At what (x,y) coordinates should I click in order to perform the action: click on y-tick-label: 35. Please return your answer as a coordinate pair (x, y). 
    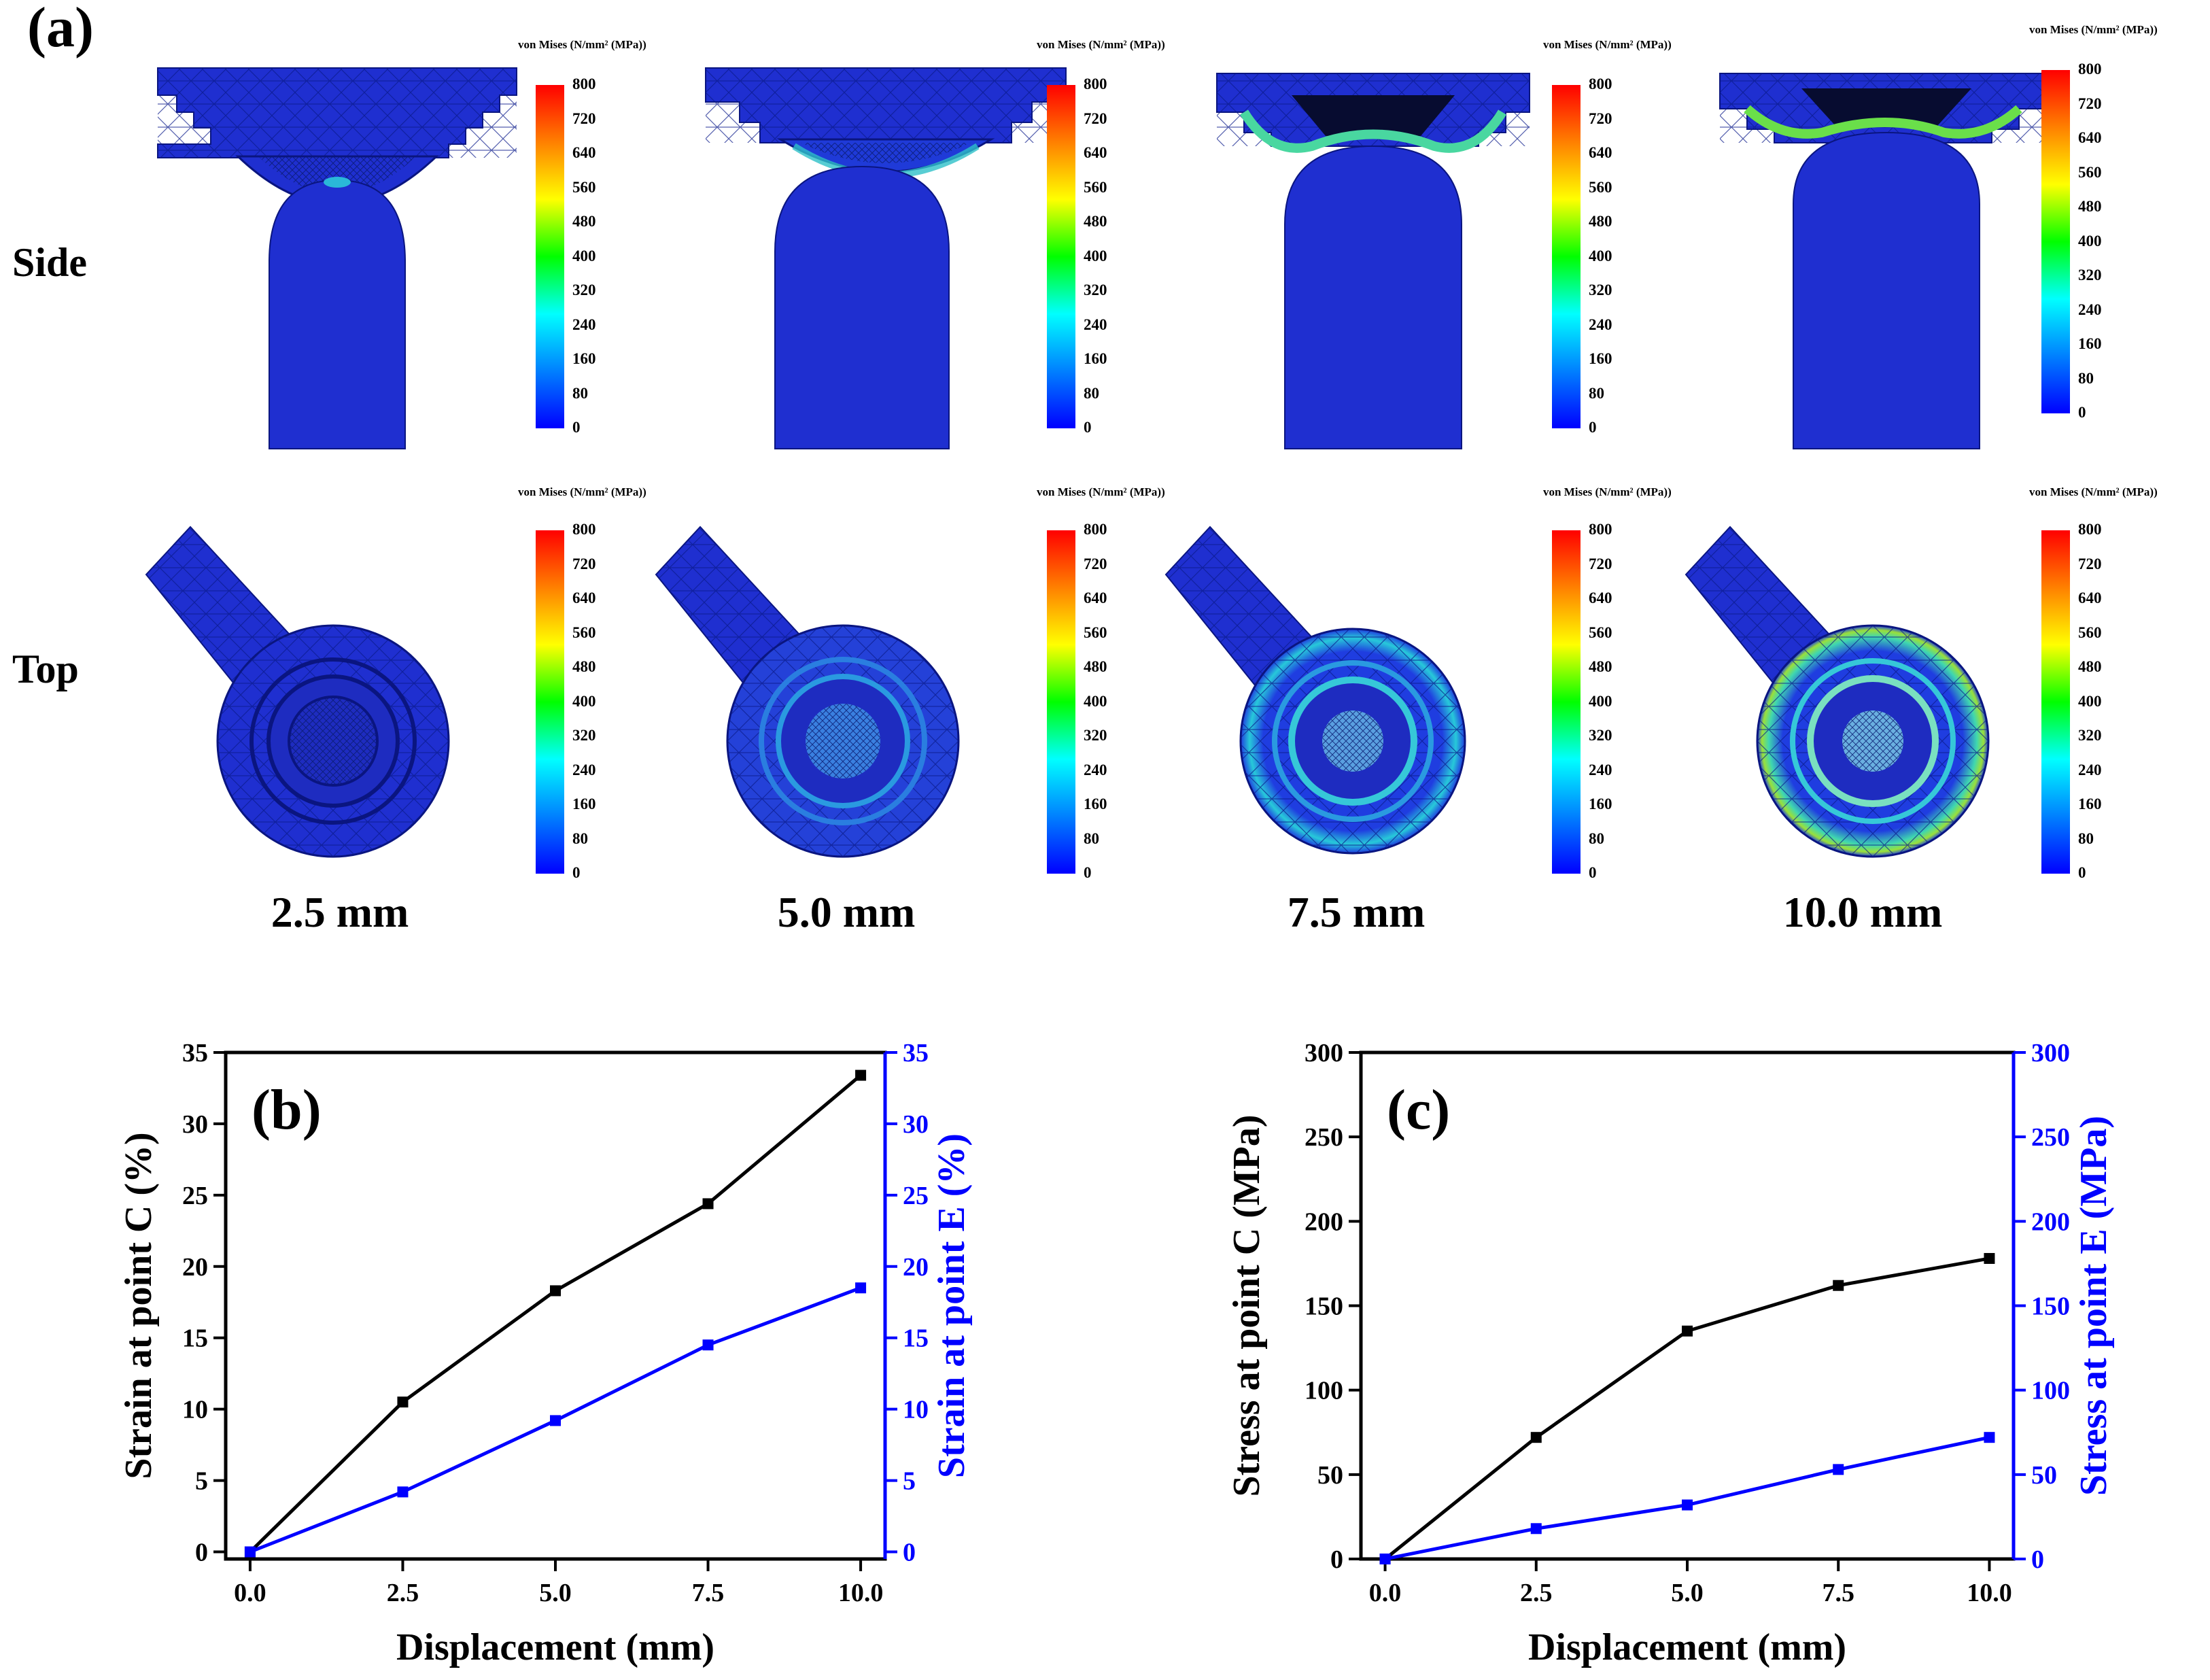
    Looking at the image, I should click on (195, 1053).